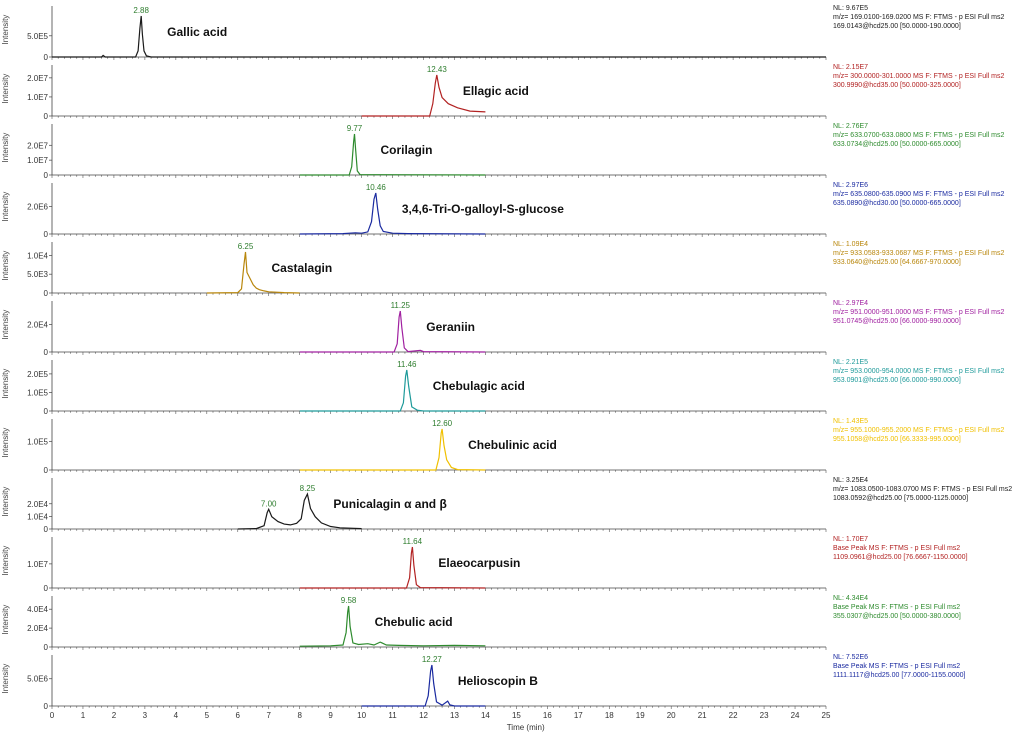  Describe the element at coordinates (197, 32) in the screenshot. I see `compound-name: Gallic acid` at that location.